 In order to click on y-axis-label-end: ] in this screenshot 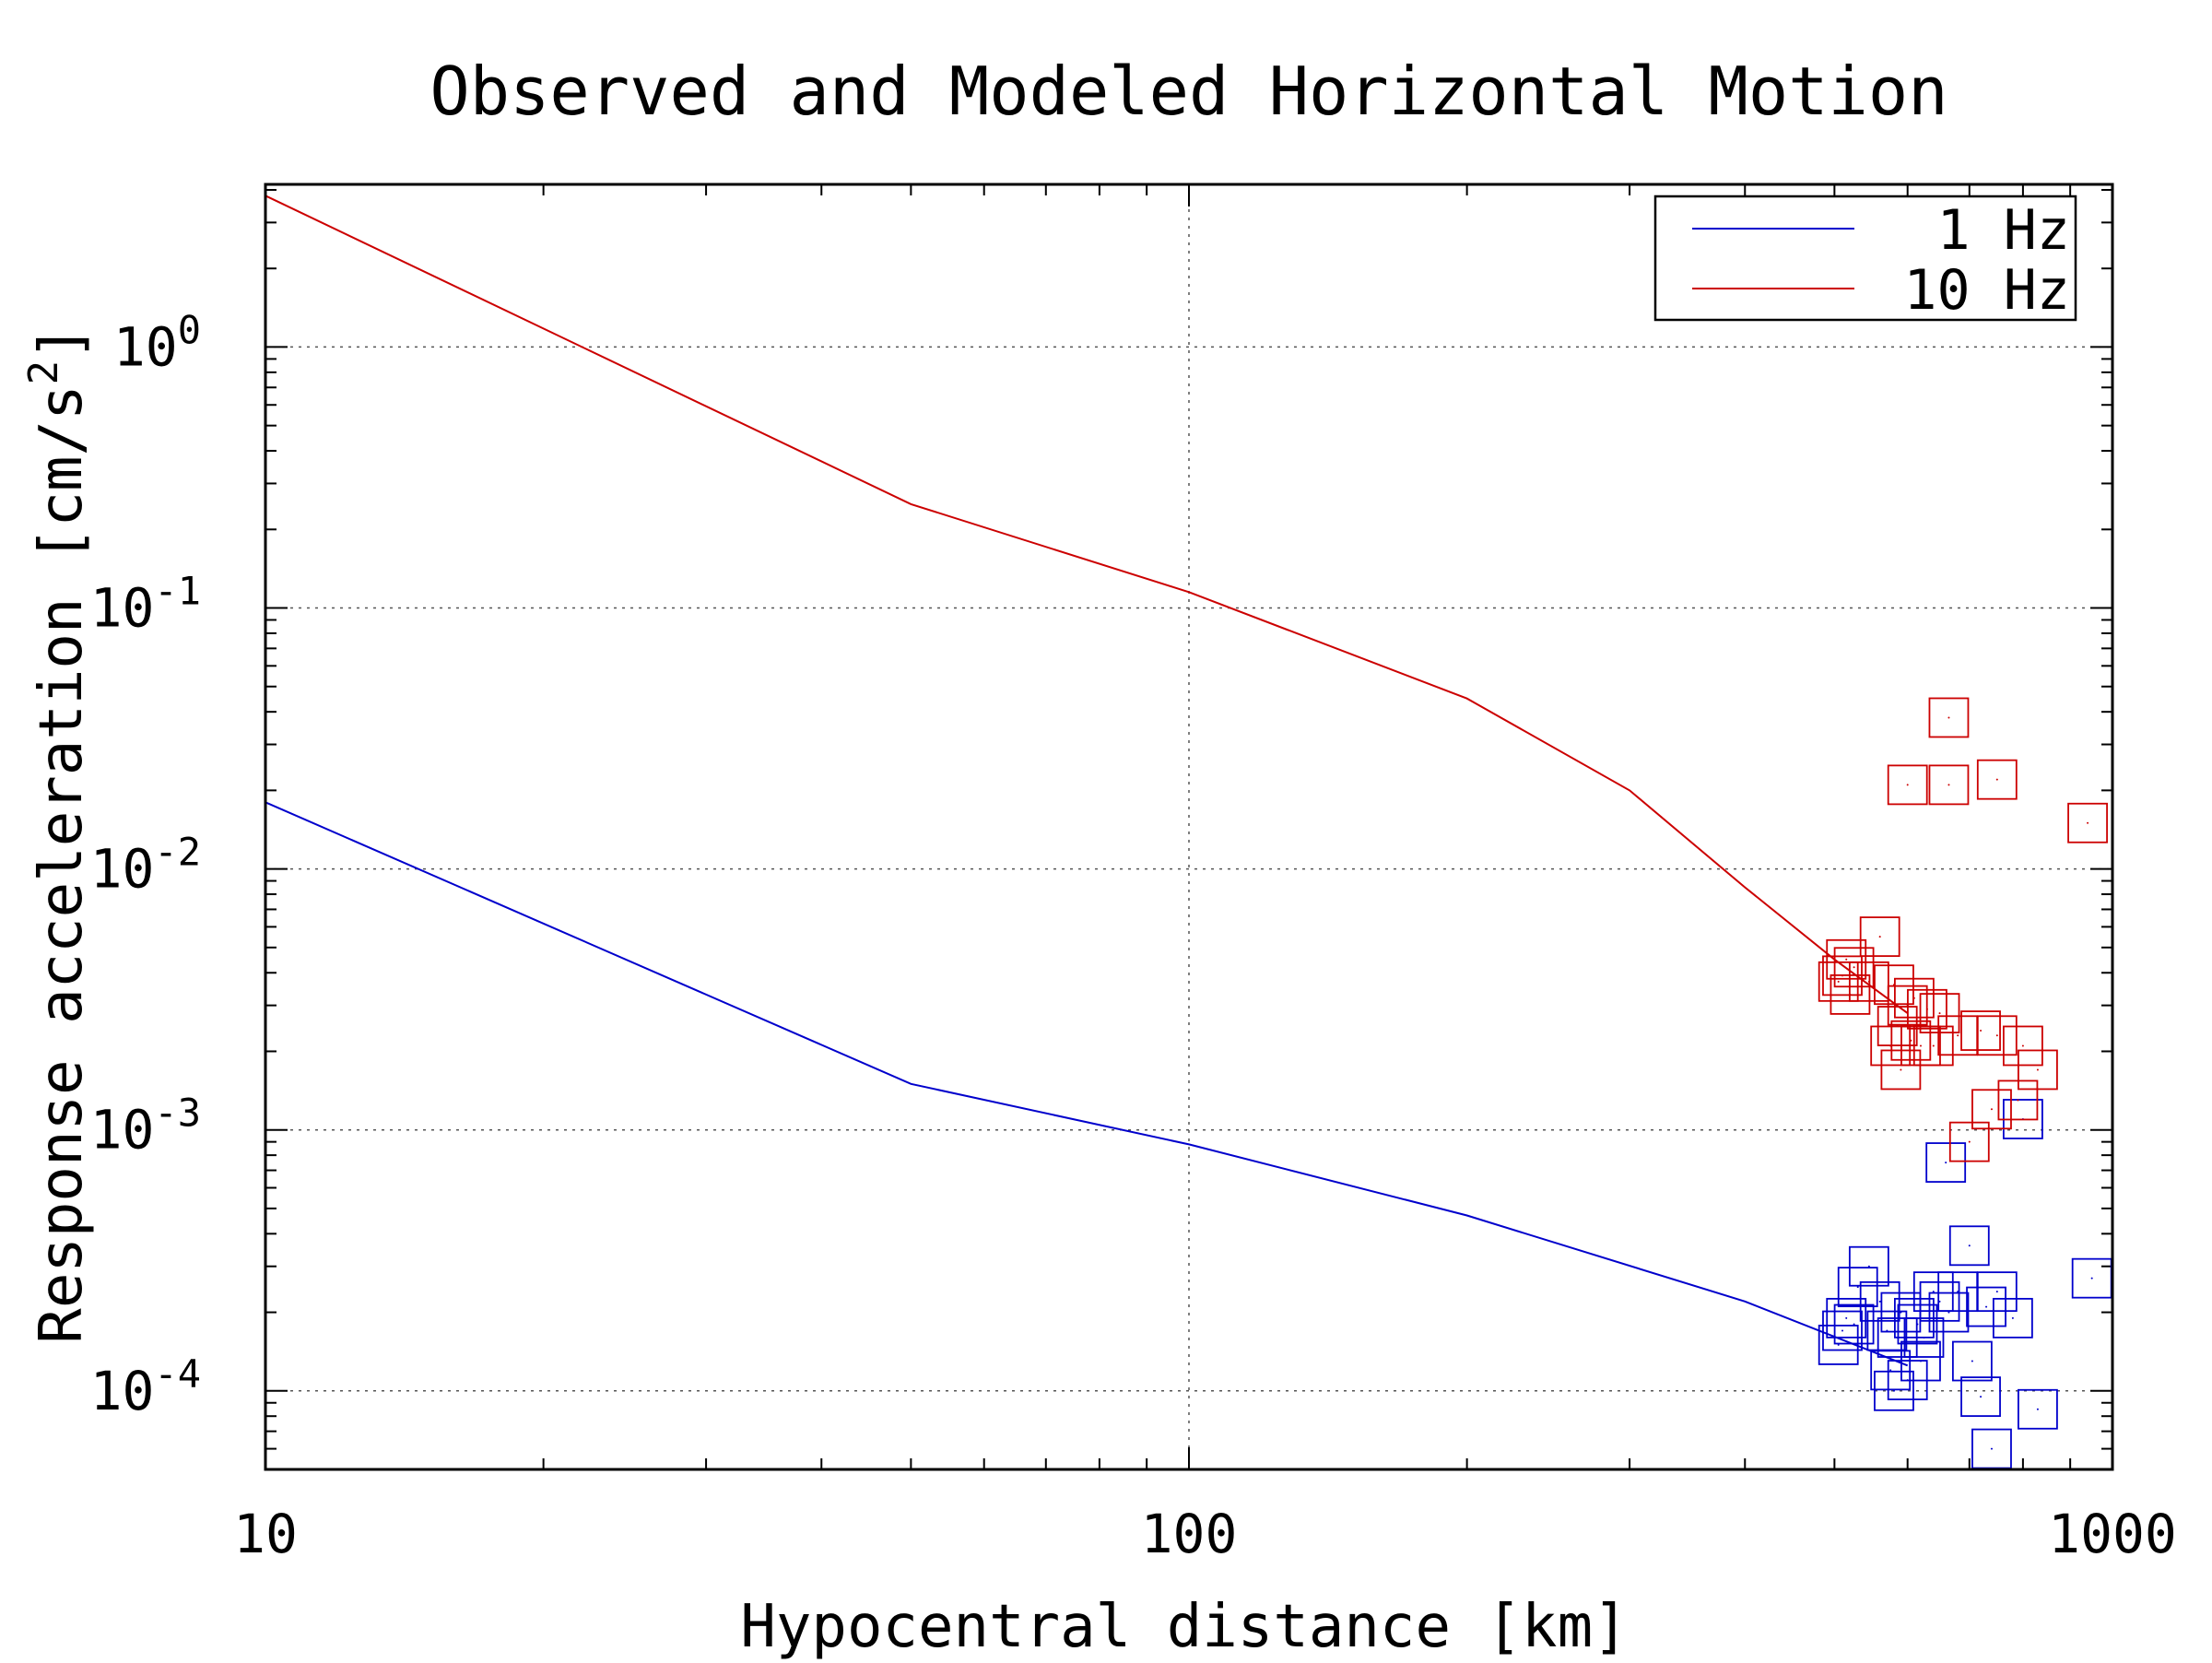, I will do `click(62, 342)`.